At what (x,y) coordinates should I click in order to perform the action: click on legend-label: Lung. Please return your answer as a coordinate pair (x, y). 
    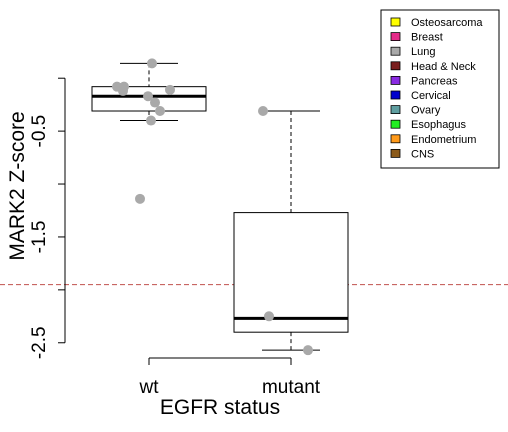
    Looking at the image, I should click on (423, 52).